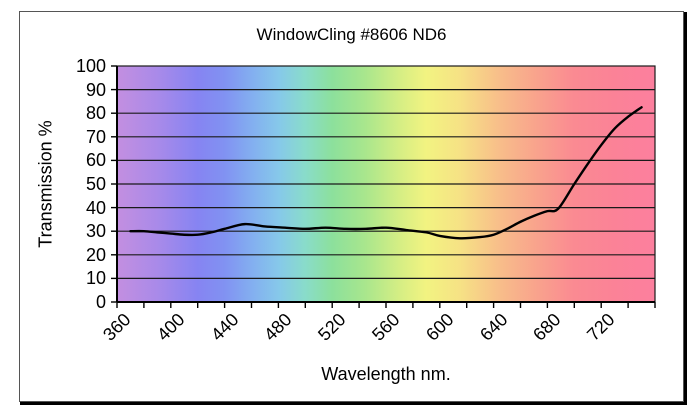 This screenshot has height=417, width=699. I want to click on y-axis-title: Transmission %, so click(45, 184).